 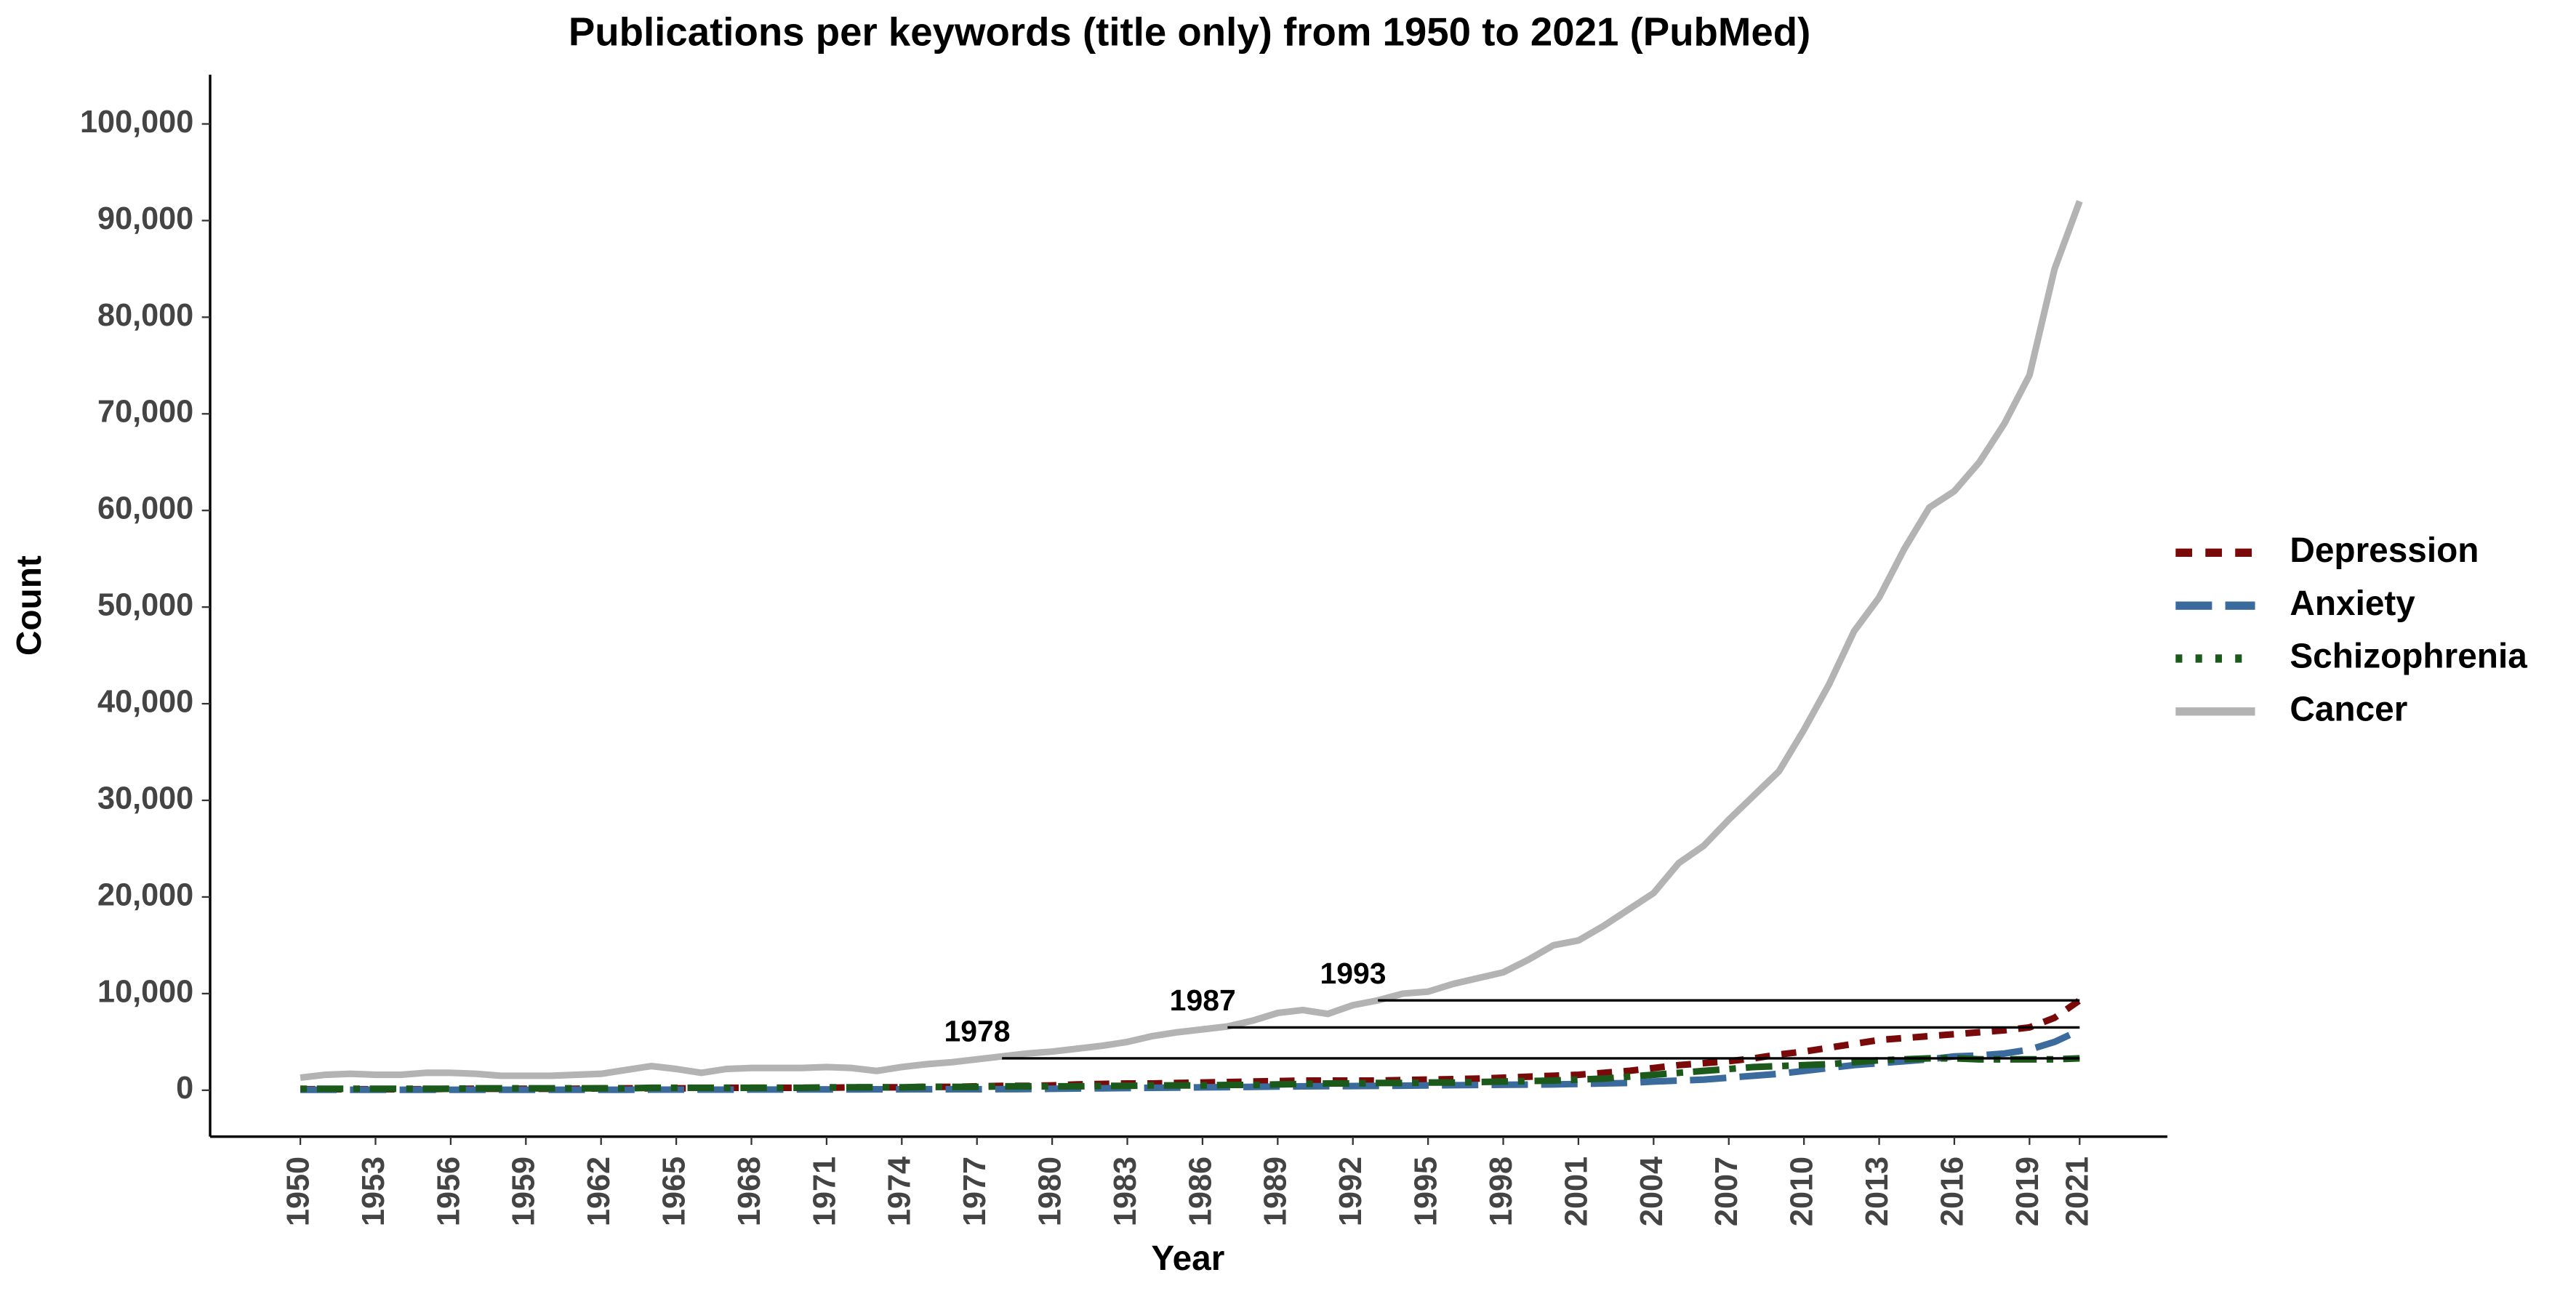 What do you see at coordinates (145, 991) in the screenshot?
I see `y-tick-label: 10,000` at bounding box center [145, 991].